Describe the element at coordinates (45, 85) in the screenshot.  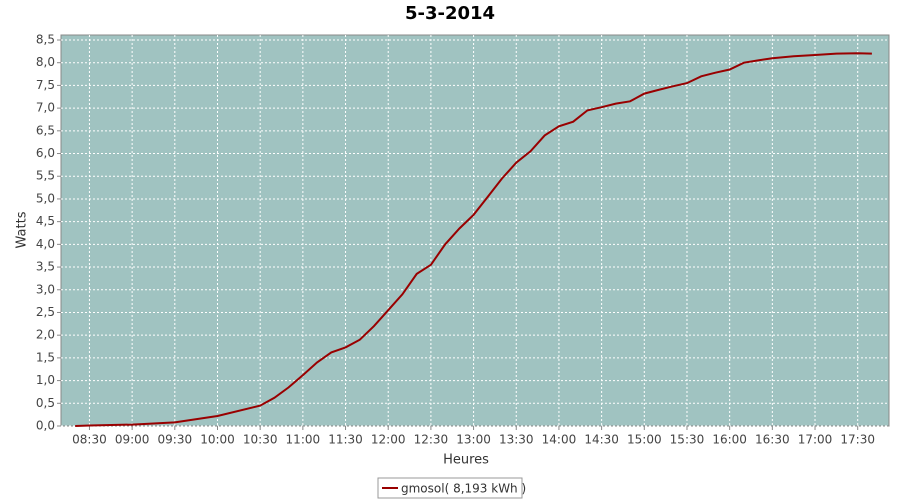
I see `y-tick-label: 7,5` at that location.